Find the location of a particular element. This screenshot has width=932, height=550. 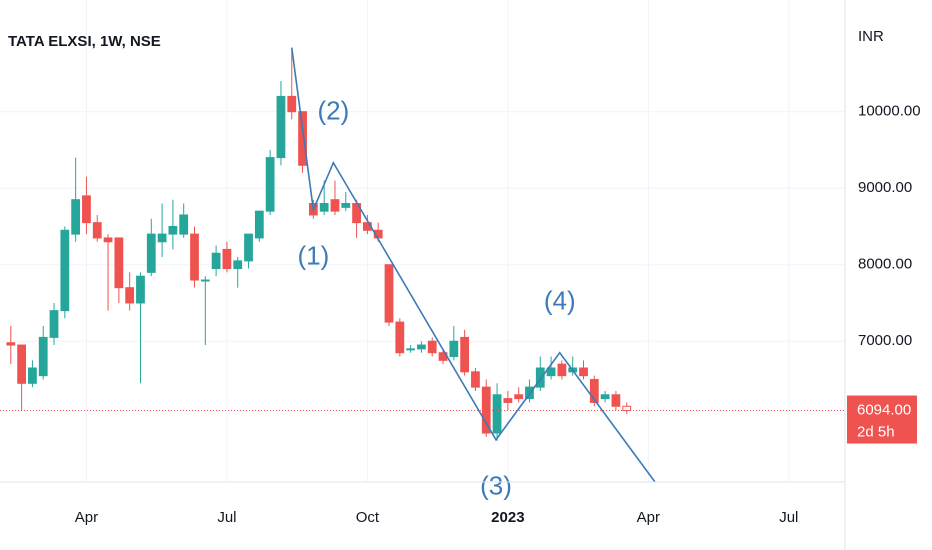

x-tick-label: Oct is located at coordinates (368, 517).